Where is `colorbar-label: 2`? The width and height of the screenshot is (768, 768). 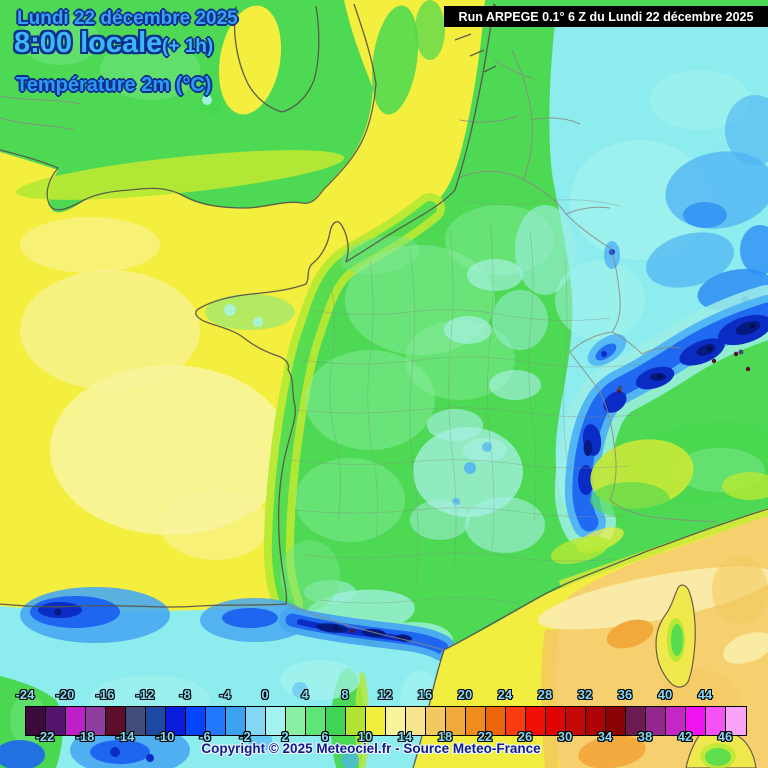 colorbar-label: 2 is located at coordinates (285, 736).